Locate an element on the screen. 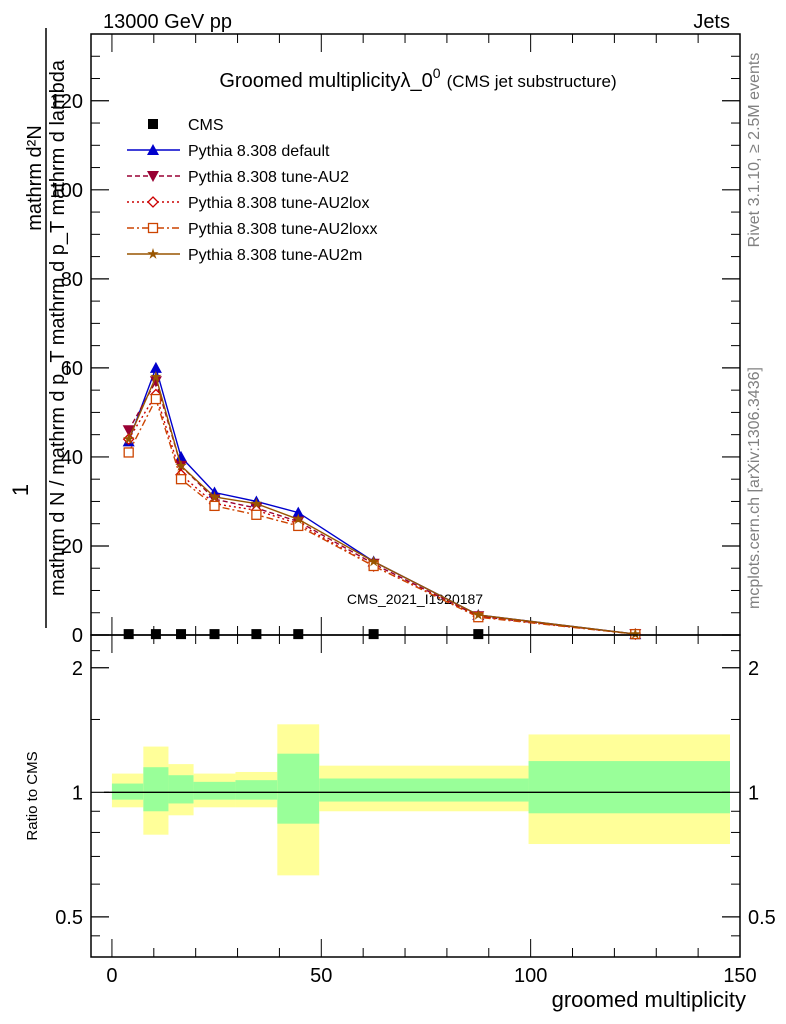  ratio-y-tick-label: 2 is located at coordinates (77, 669).